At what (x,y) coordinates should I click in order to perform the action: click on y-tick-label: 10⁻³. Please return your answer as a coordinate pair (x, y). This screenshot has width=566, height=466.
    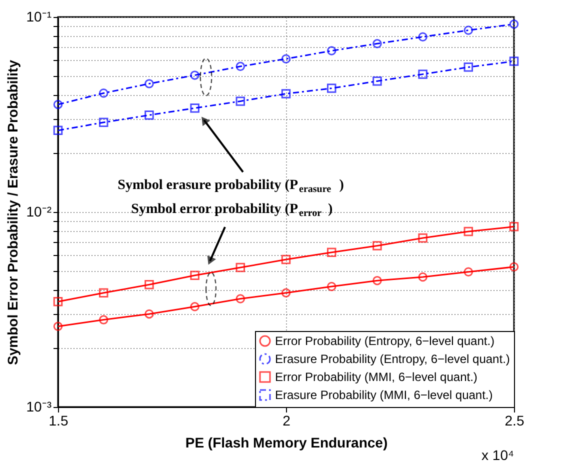
    Looking at the image, I should click on (39, 406).